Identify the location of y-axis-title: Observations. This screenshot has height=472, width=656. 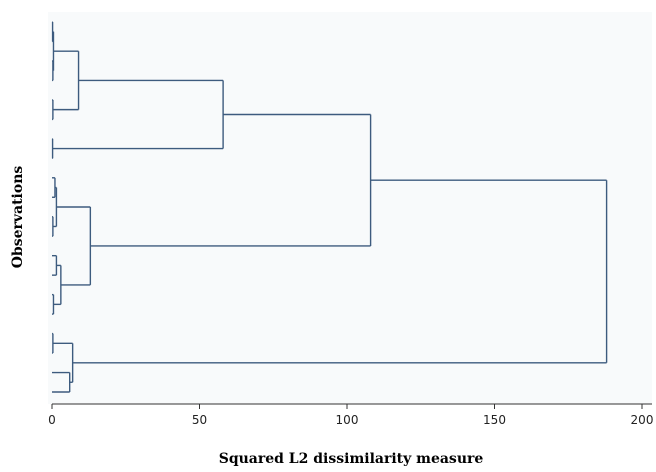
(18, 217).